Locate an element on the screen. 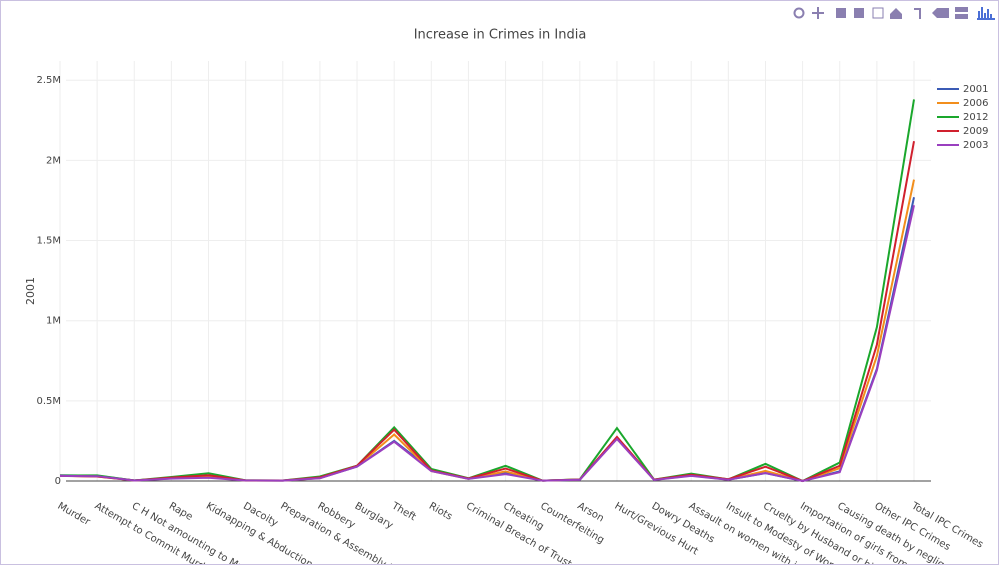 This screenshot has width=999, height=565. legend-label: 2006 is located at coordinates (975, 103).